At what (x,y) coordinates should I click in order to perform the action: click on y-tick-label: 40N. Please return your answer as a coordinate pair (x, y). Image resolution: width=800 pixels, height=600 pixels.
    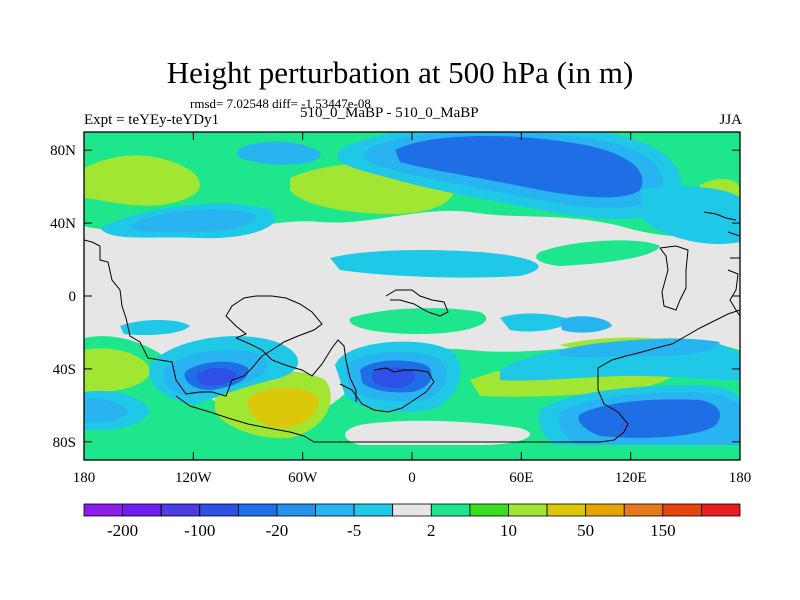
    Looking at the image, I should click on (63, 224).